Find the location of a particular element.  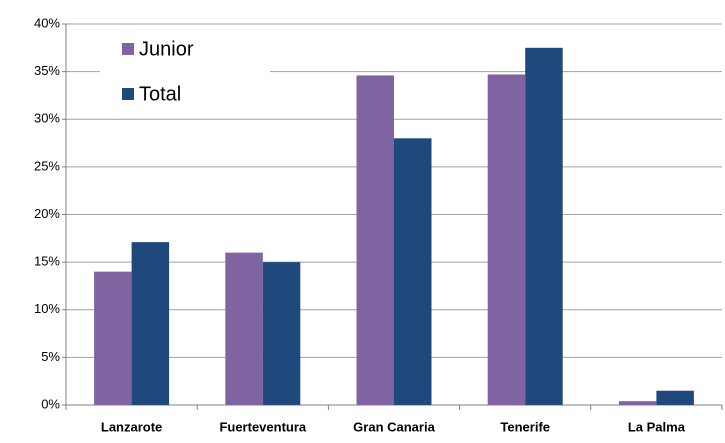

y-tick-label: 15% is located at coordinates (47, 261).